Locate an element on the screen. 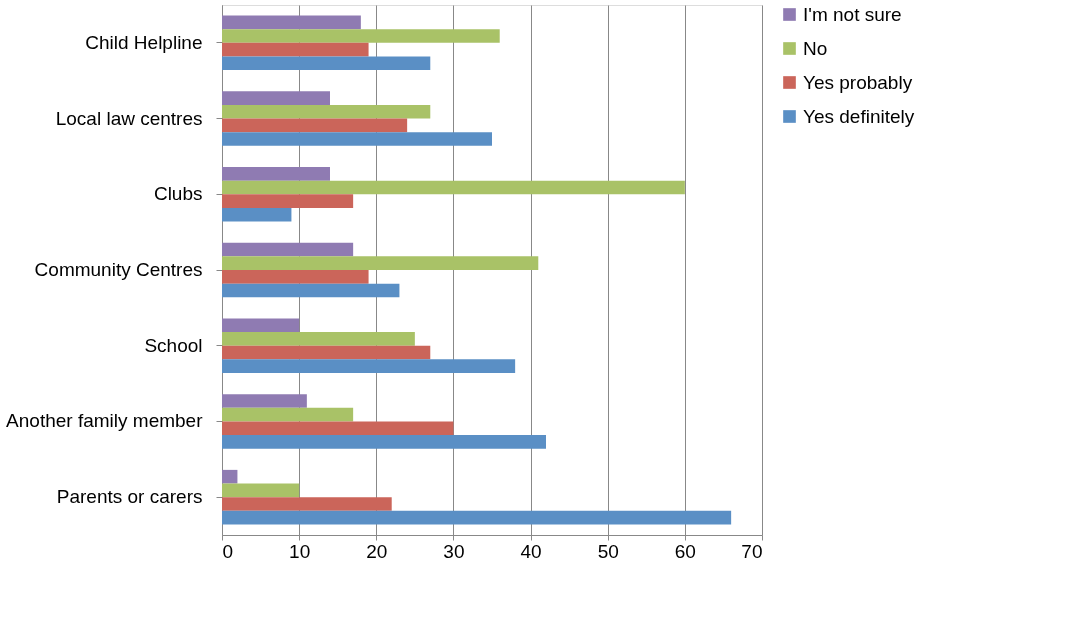 The height and width of the screenshot is (630, 1088). legend-label: I'm not sure is located at coordinates (852, 14).